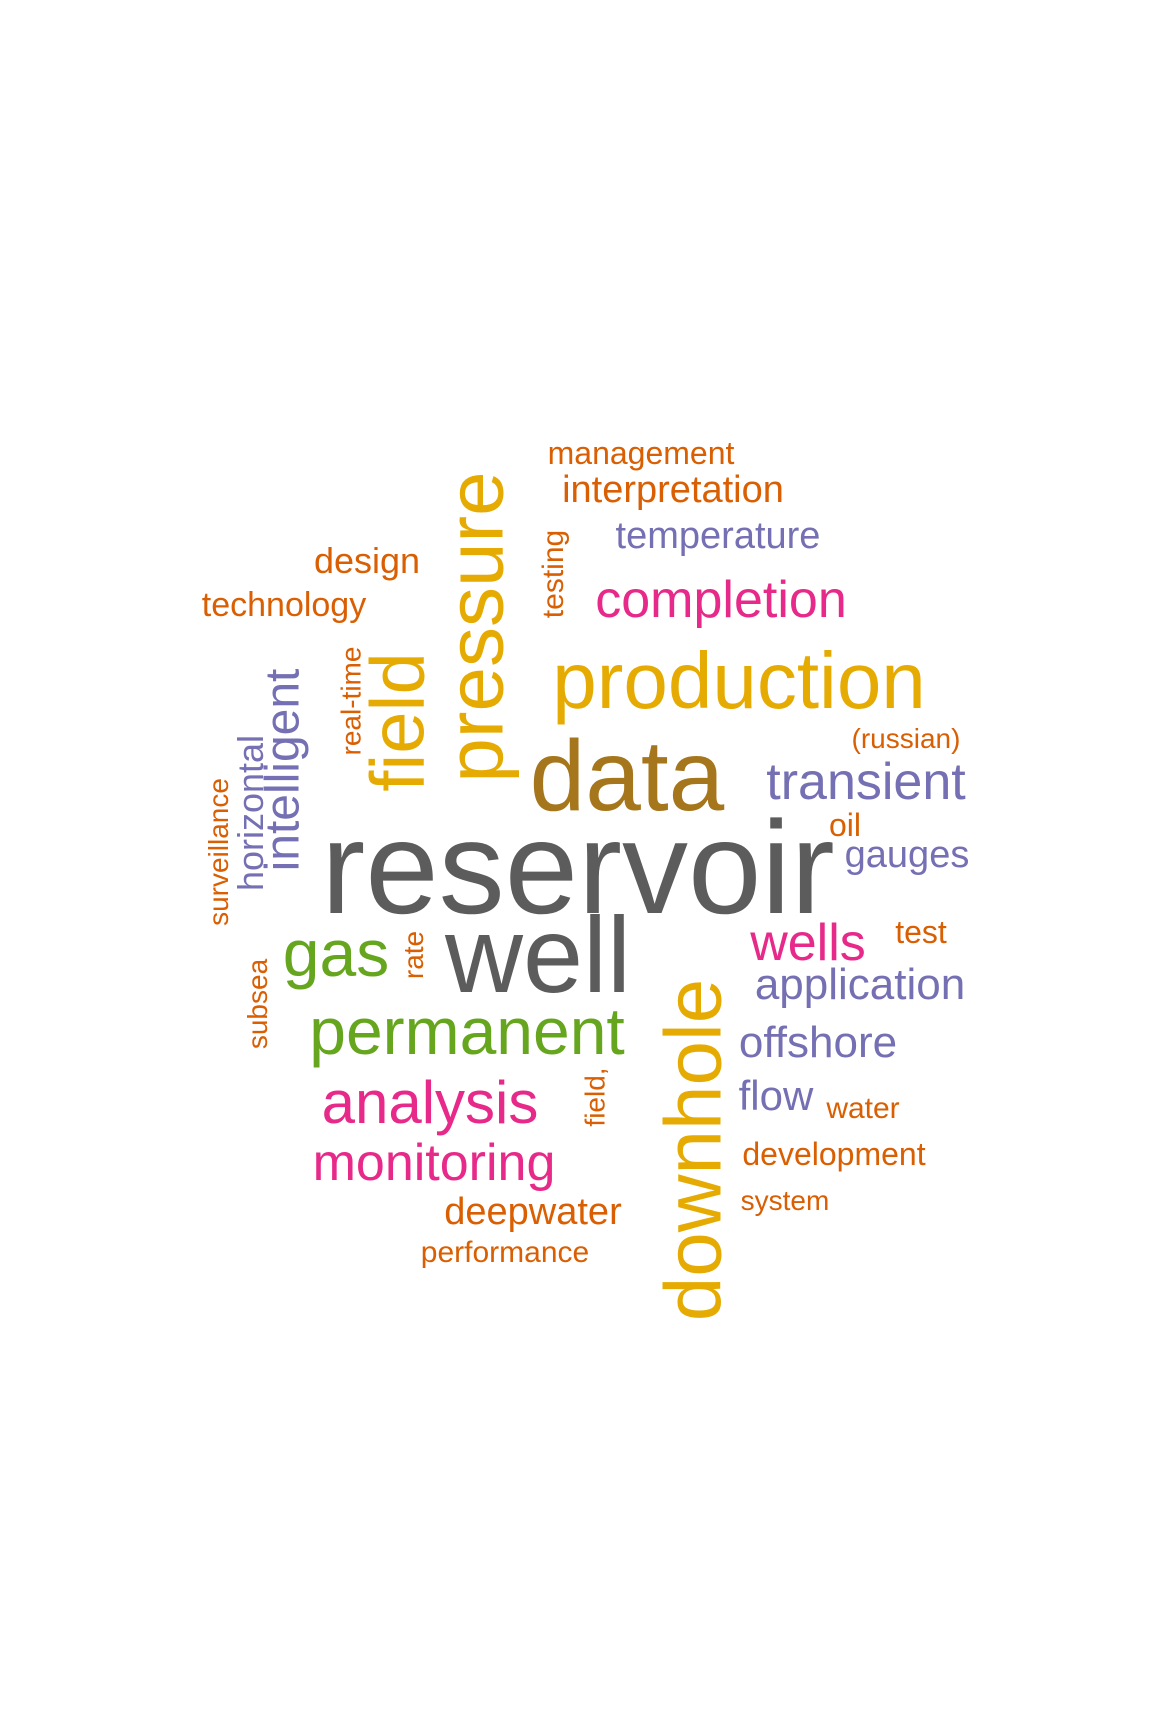 This screenshot has height=1728, width=1152. I want to click on word-monitoring: monitoring, so click(434, 1163).